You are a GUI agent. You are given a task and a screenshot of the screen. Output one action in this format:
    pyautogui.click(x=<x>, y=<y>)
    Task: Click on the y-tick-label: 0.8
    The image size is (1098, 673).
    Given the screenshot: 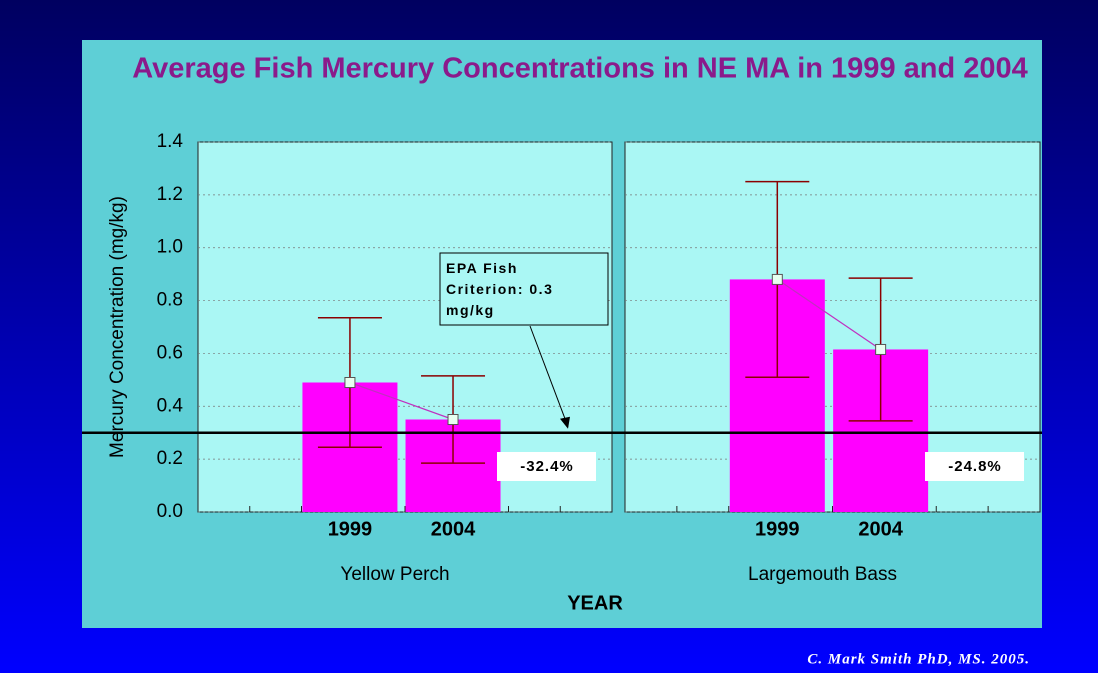 What is the action you would take?
    pyautogui.click(x=170, y=300)
    